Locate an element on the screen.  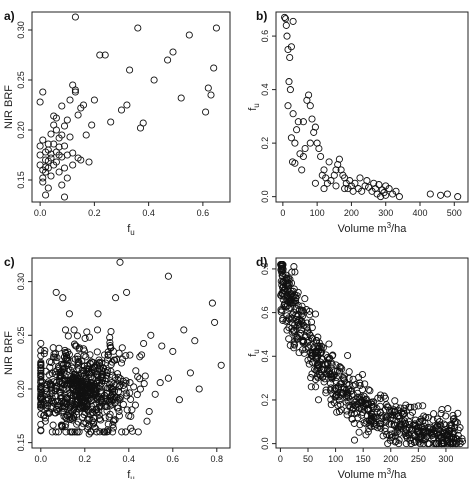
x-axis-label: Volume m3/ha is located at coordinates (373, 228).